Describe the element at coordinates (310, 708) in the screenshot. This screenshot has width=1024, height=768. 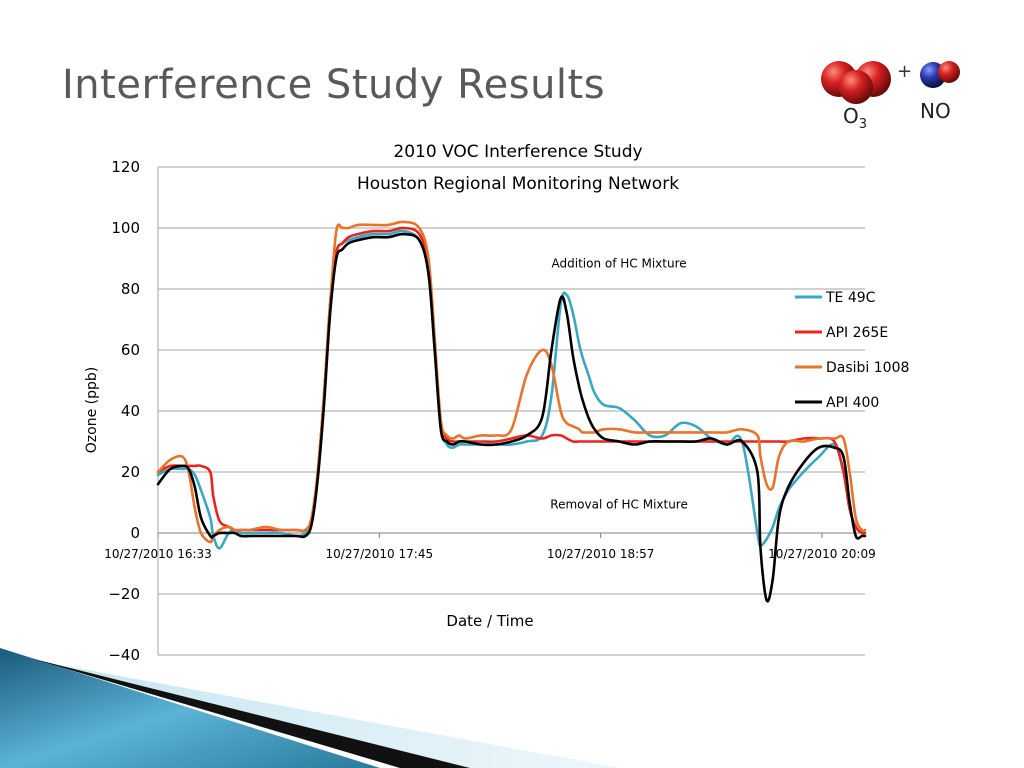
I see `decorative-ribbon` at that location.